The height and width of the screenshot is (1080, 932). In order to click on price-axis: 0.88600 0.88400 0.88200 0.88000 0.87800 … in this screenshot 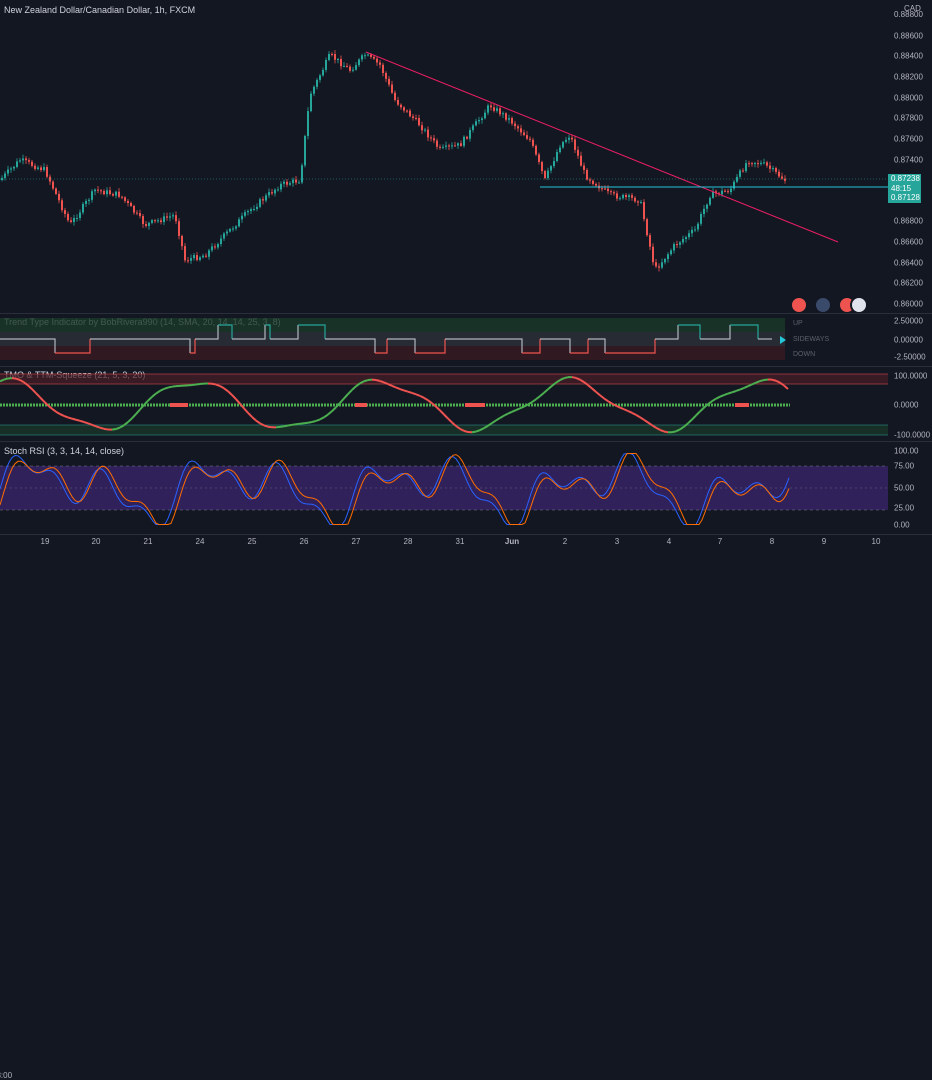, I will do `click(910, 156)`.